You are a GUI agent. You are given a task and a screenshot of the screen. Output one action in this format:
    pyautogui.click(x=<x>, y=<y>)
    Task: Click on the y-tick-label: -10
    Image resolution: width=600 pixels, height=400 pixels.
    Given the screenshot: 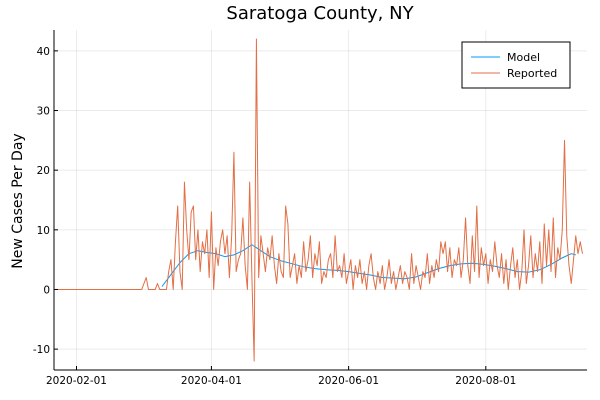 What is the action you would take?
    pyautogui.click(x=41, y=350)
    